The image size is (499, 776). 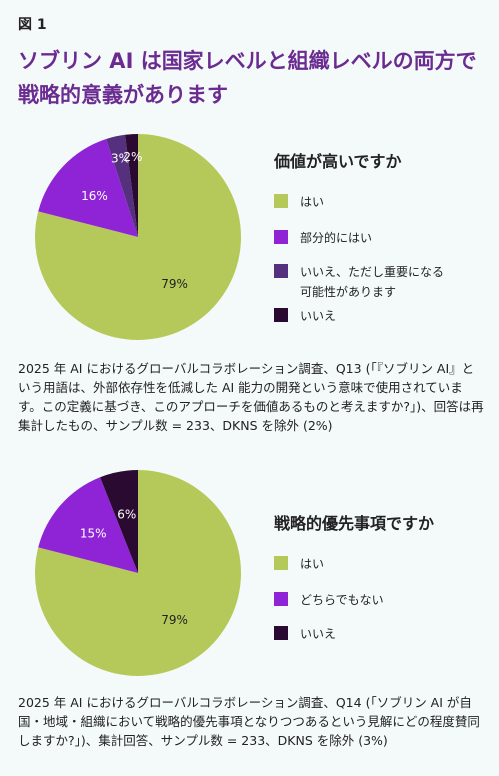 I want to click on slice-label: 15%, so click(x=93, y=533).